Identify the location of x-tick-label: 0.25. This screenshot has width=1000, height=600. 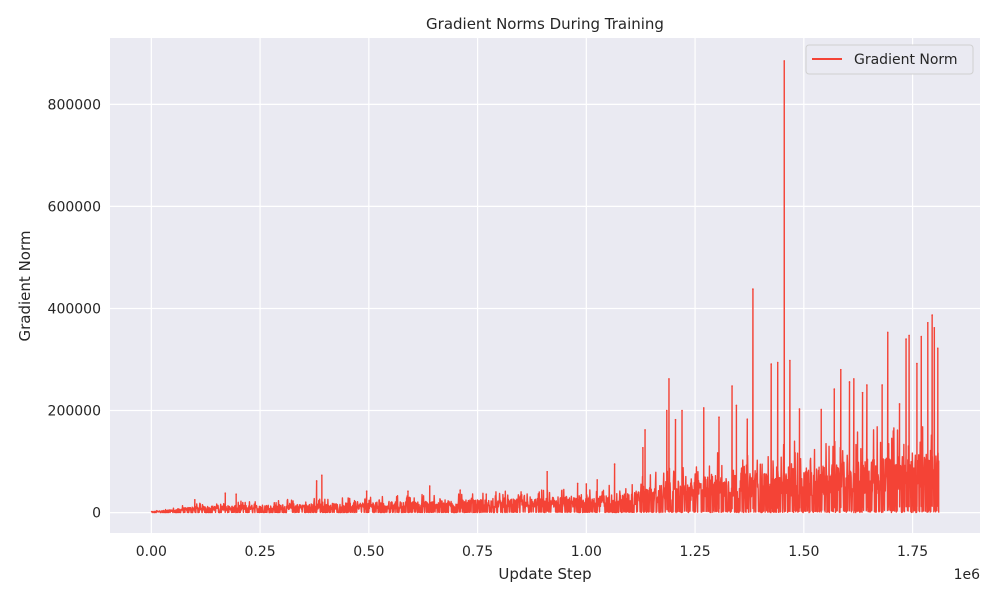
(259, 552).